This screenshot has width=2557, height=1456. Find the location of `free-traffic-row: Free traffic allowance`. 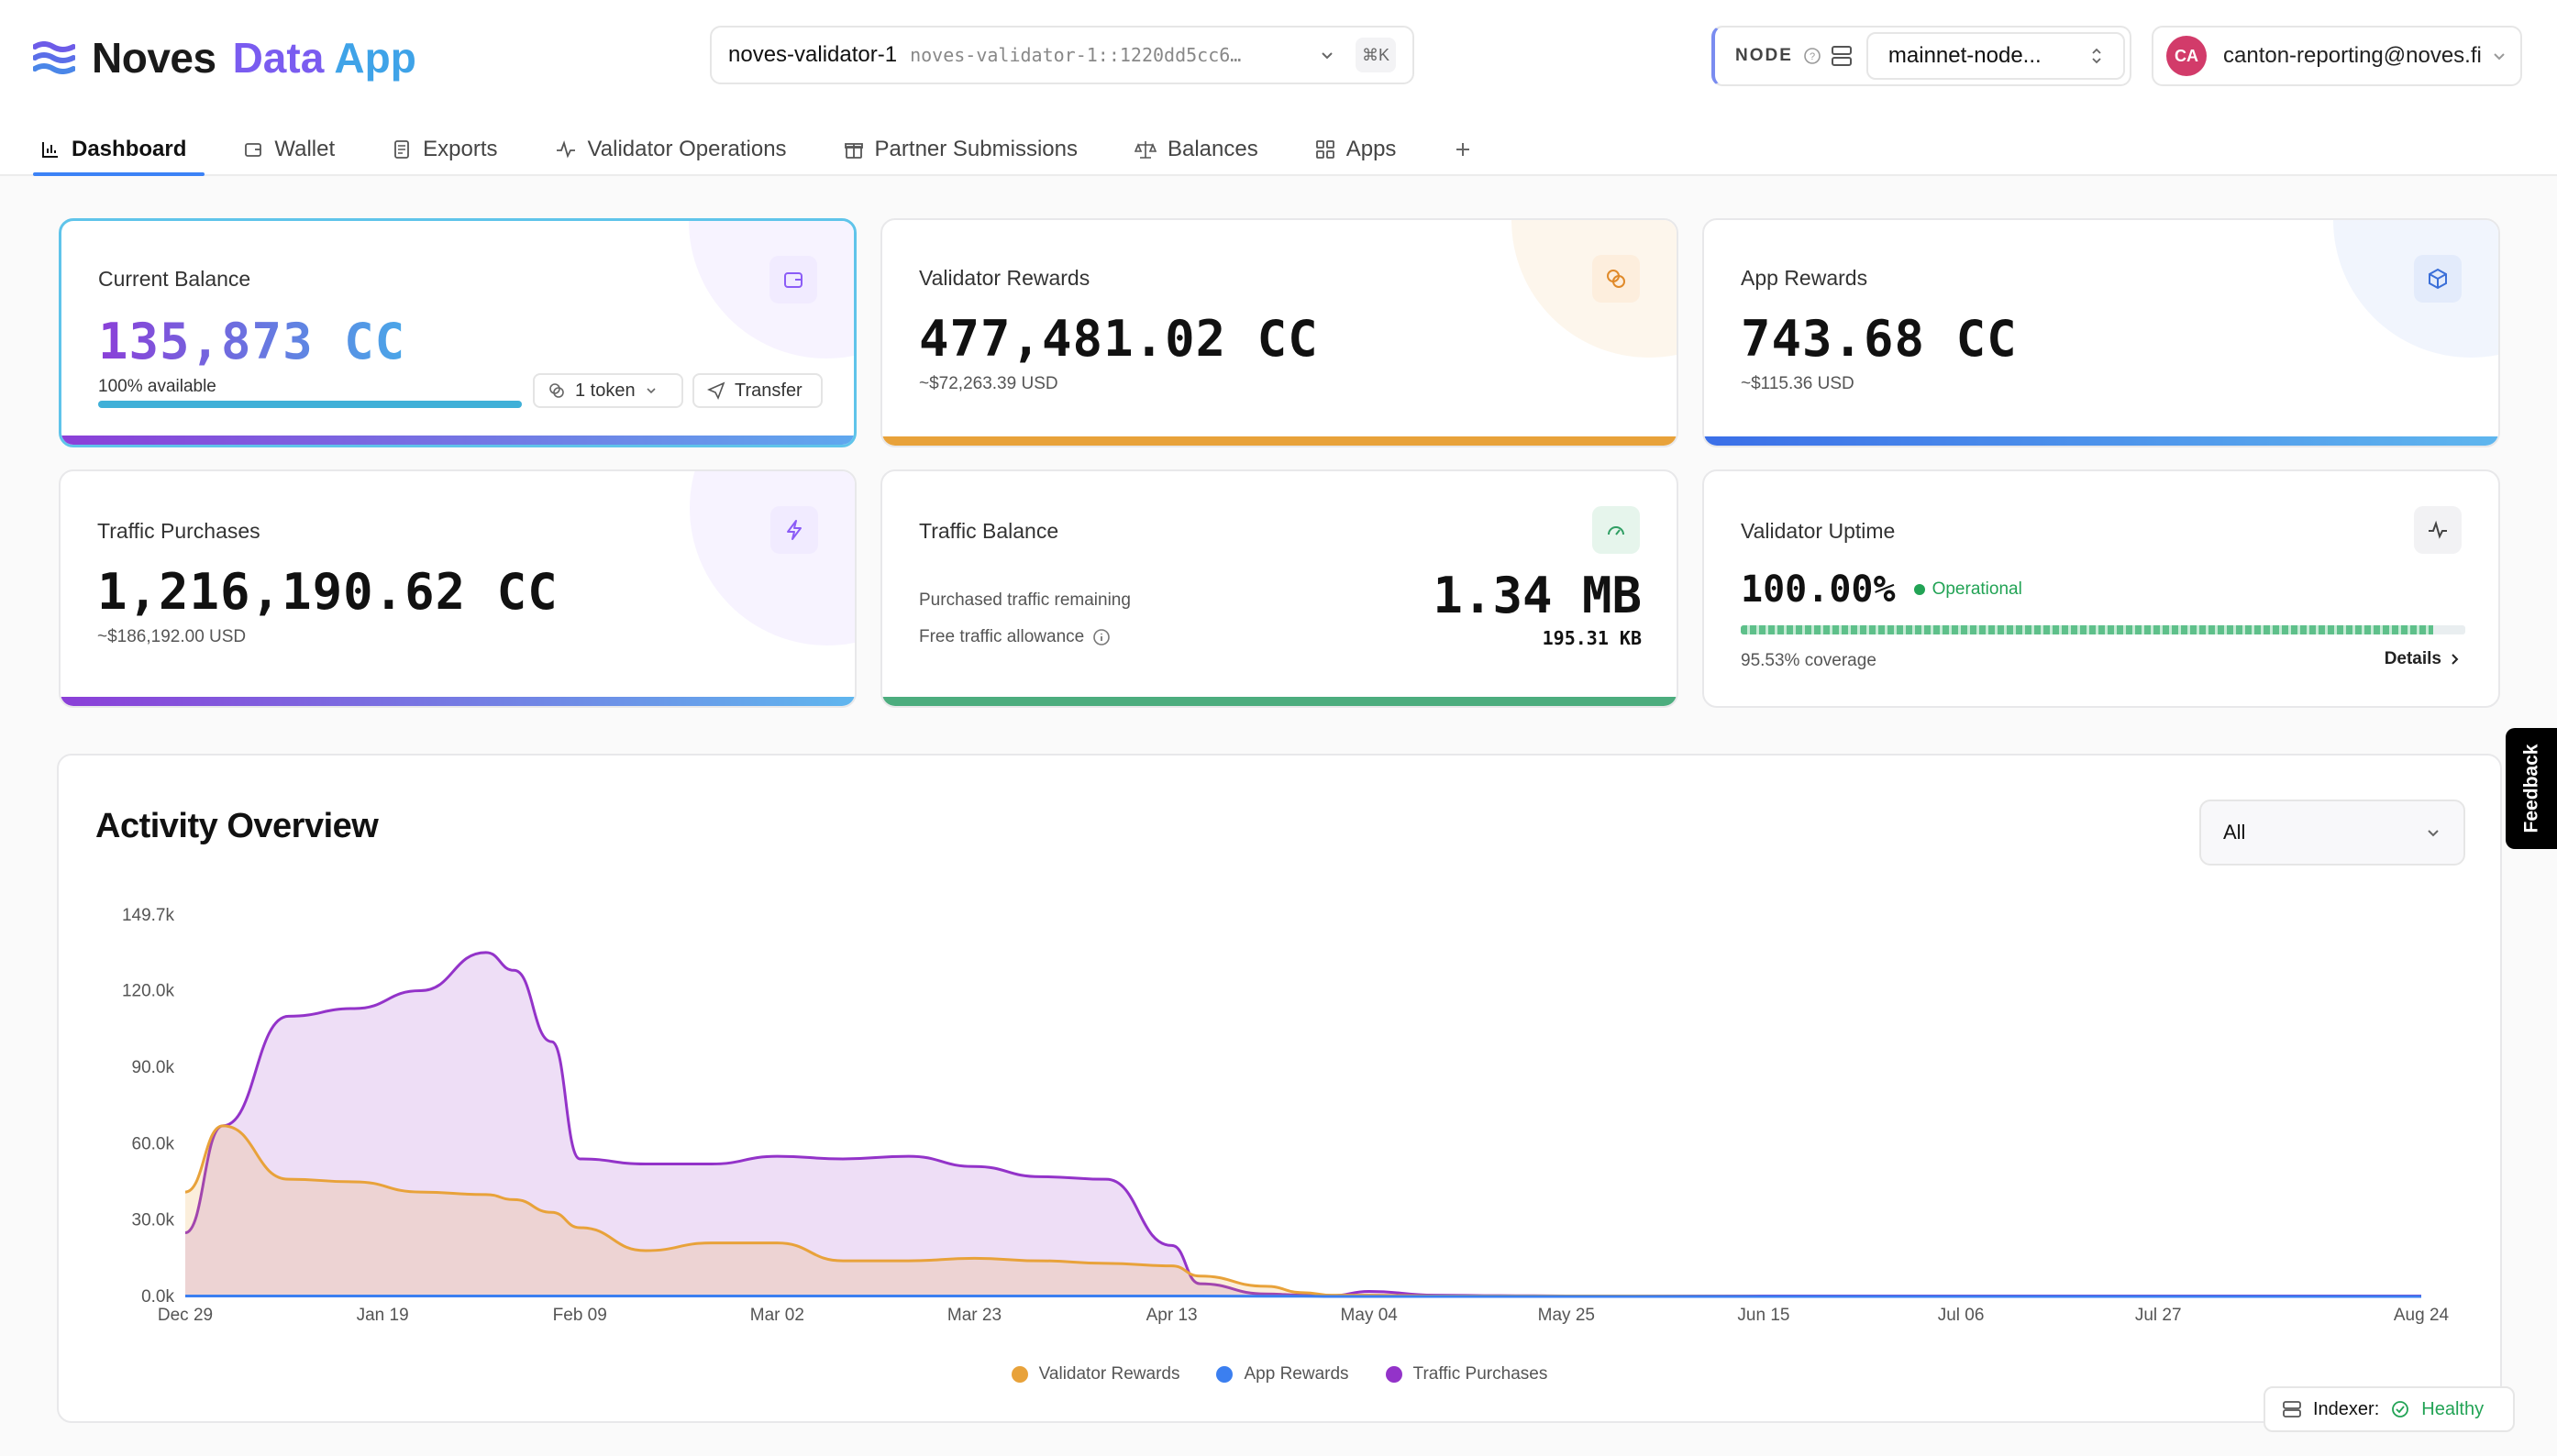

free-traffic-row: Free traffic allowance is located at coordinates (1015, 637).